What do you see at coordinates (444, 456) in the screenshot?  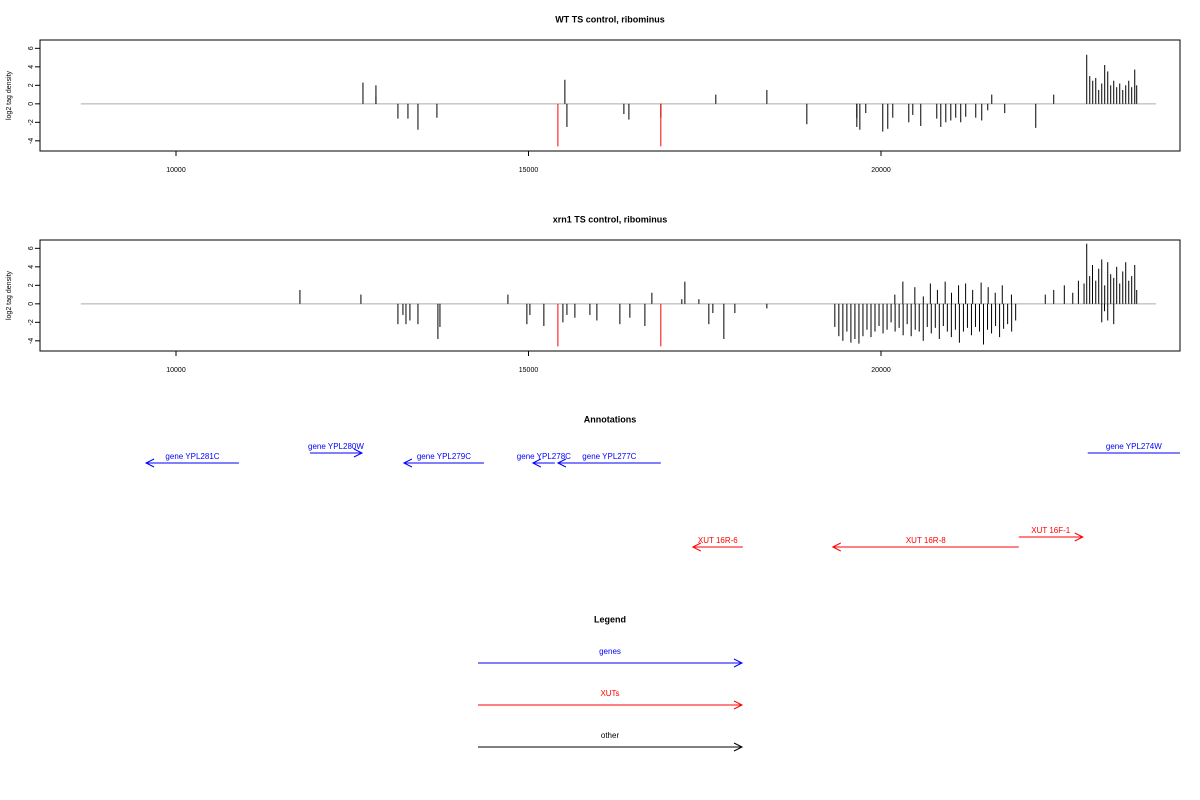 I see `feature-label: gene YPL279C` at bounding box center [444, 456].